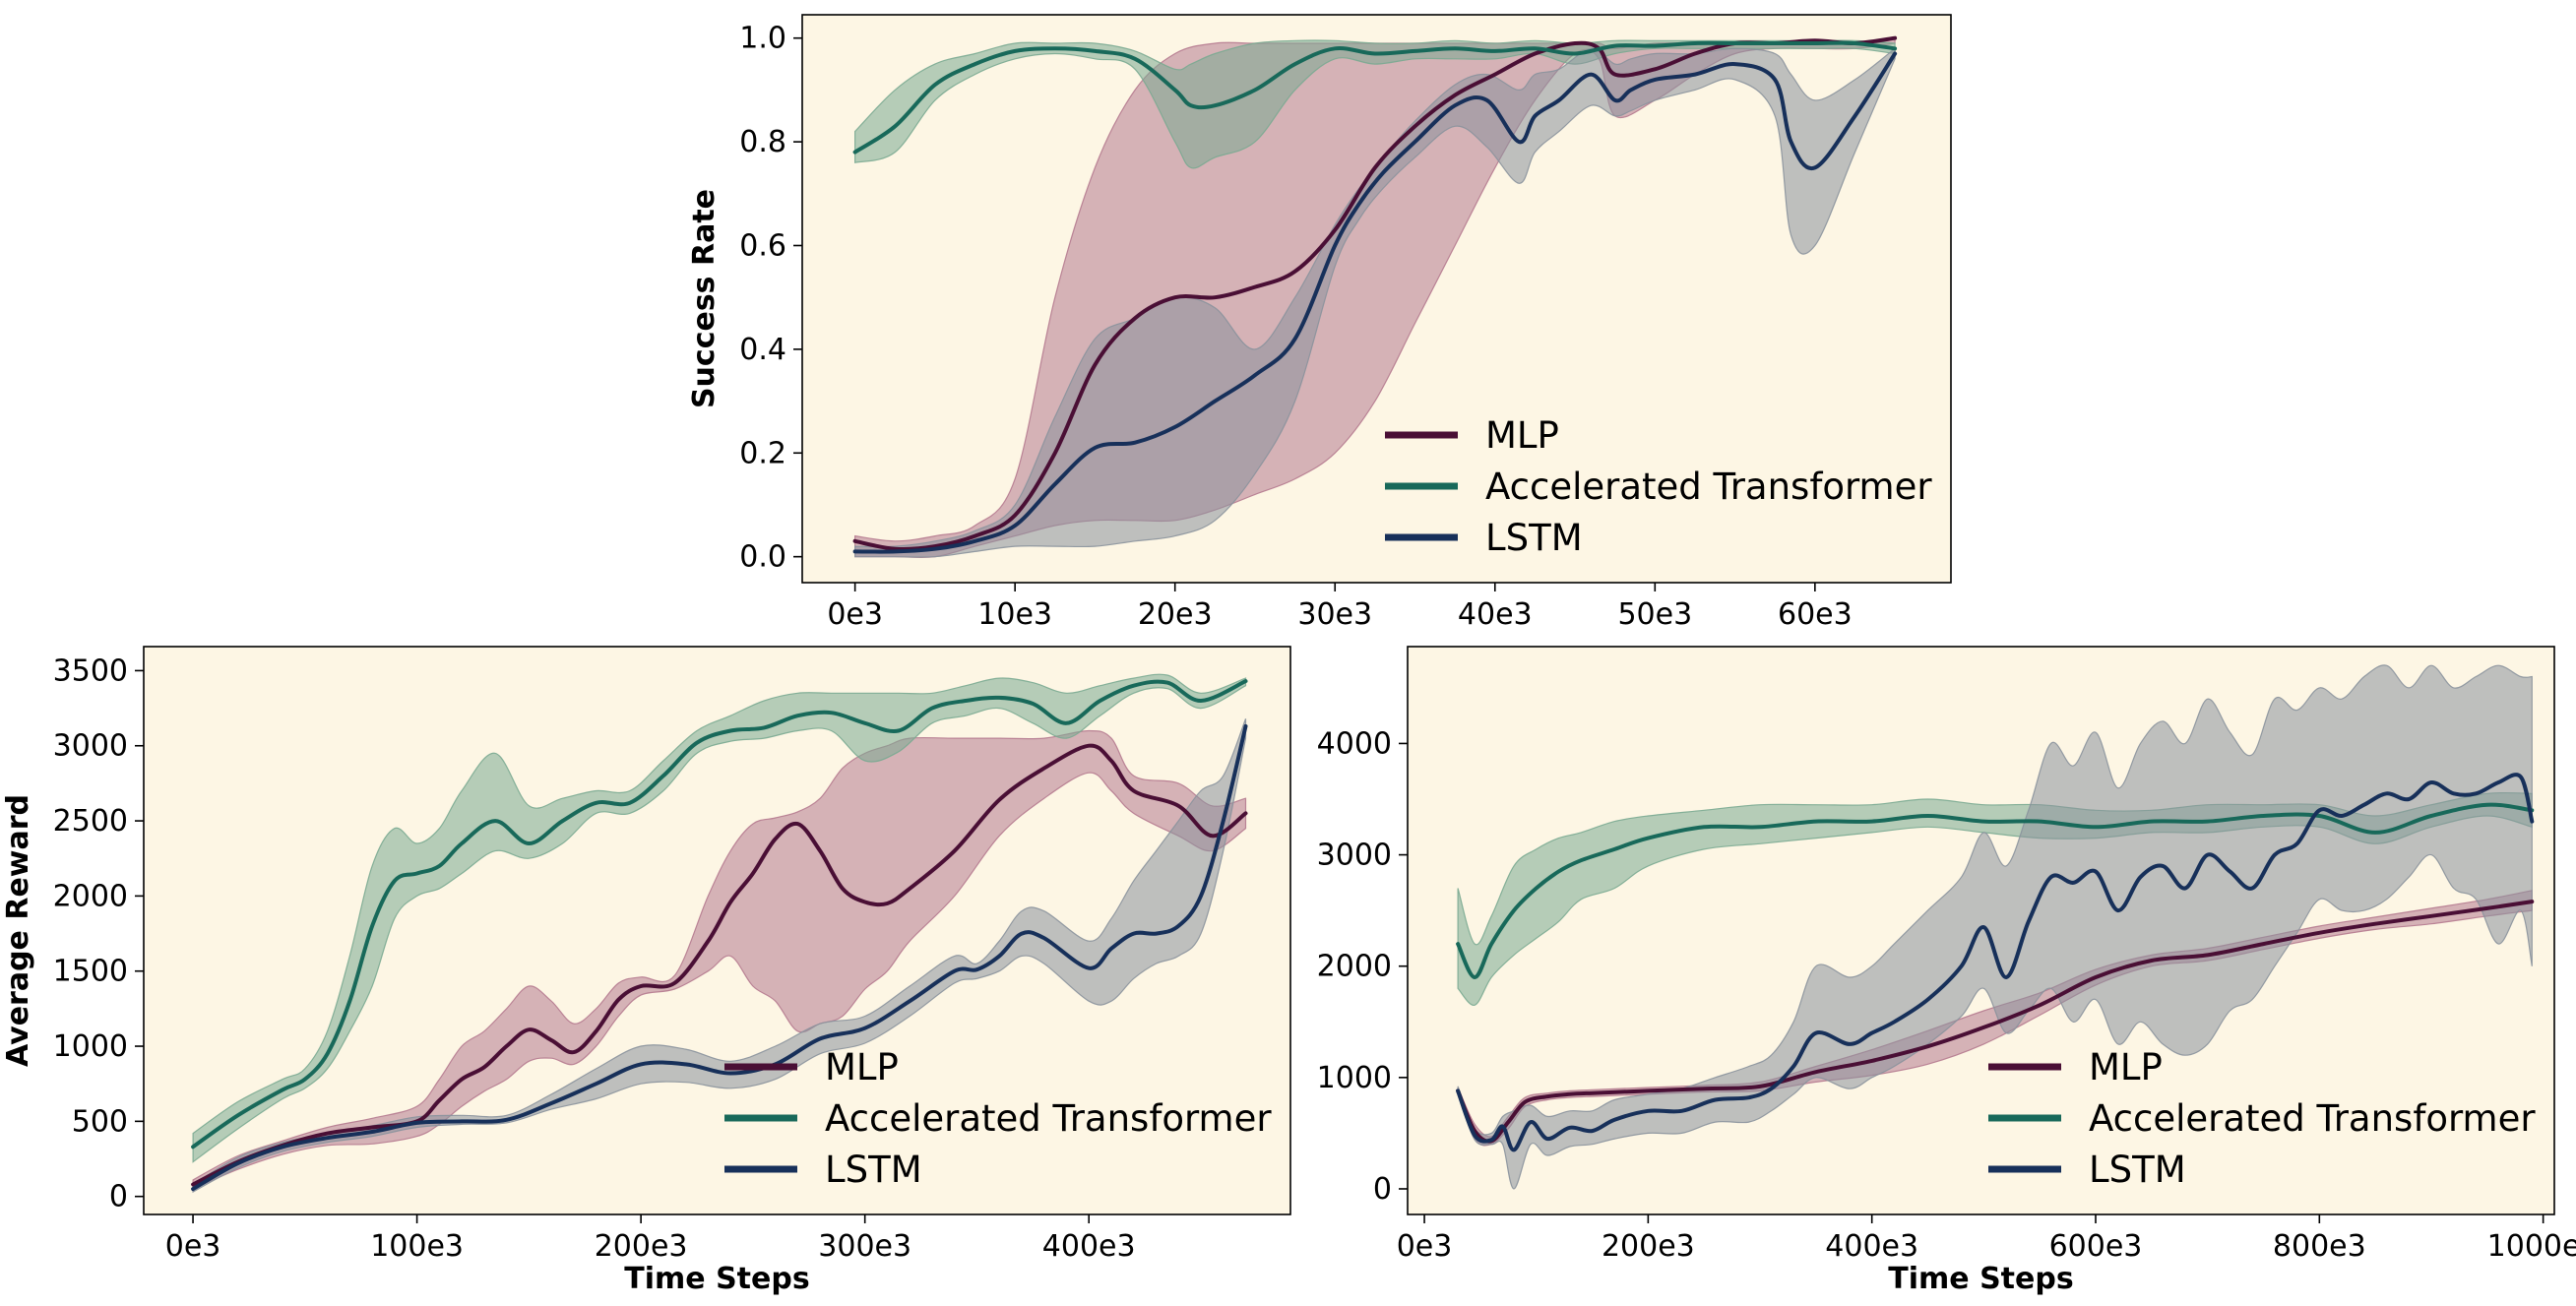 The image size is (2576, 1306). Describe the element at coordinates (1015, 614) in the screenshot. I see `x-tick-label: 10e3` at that location.